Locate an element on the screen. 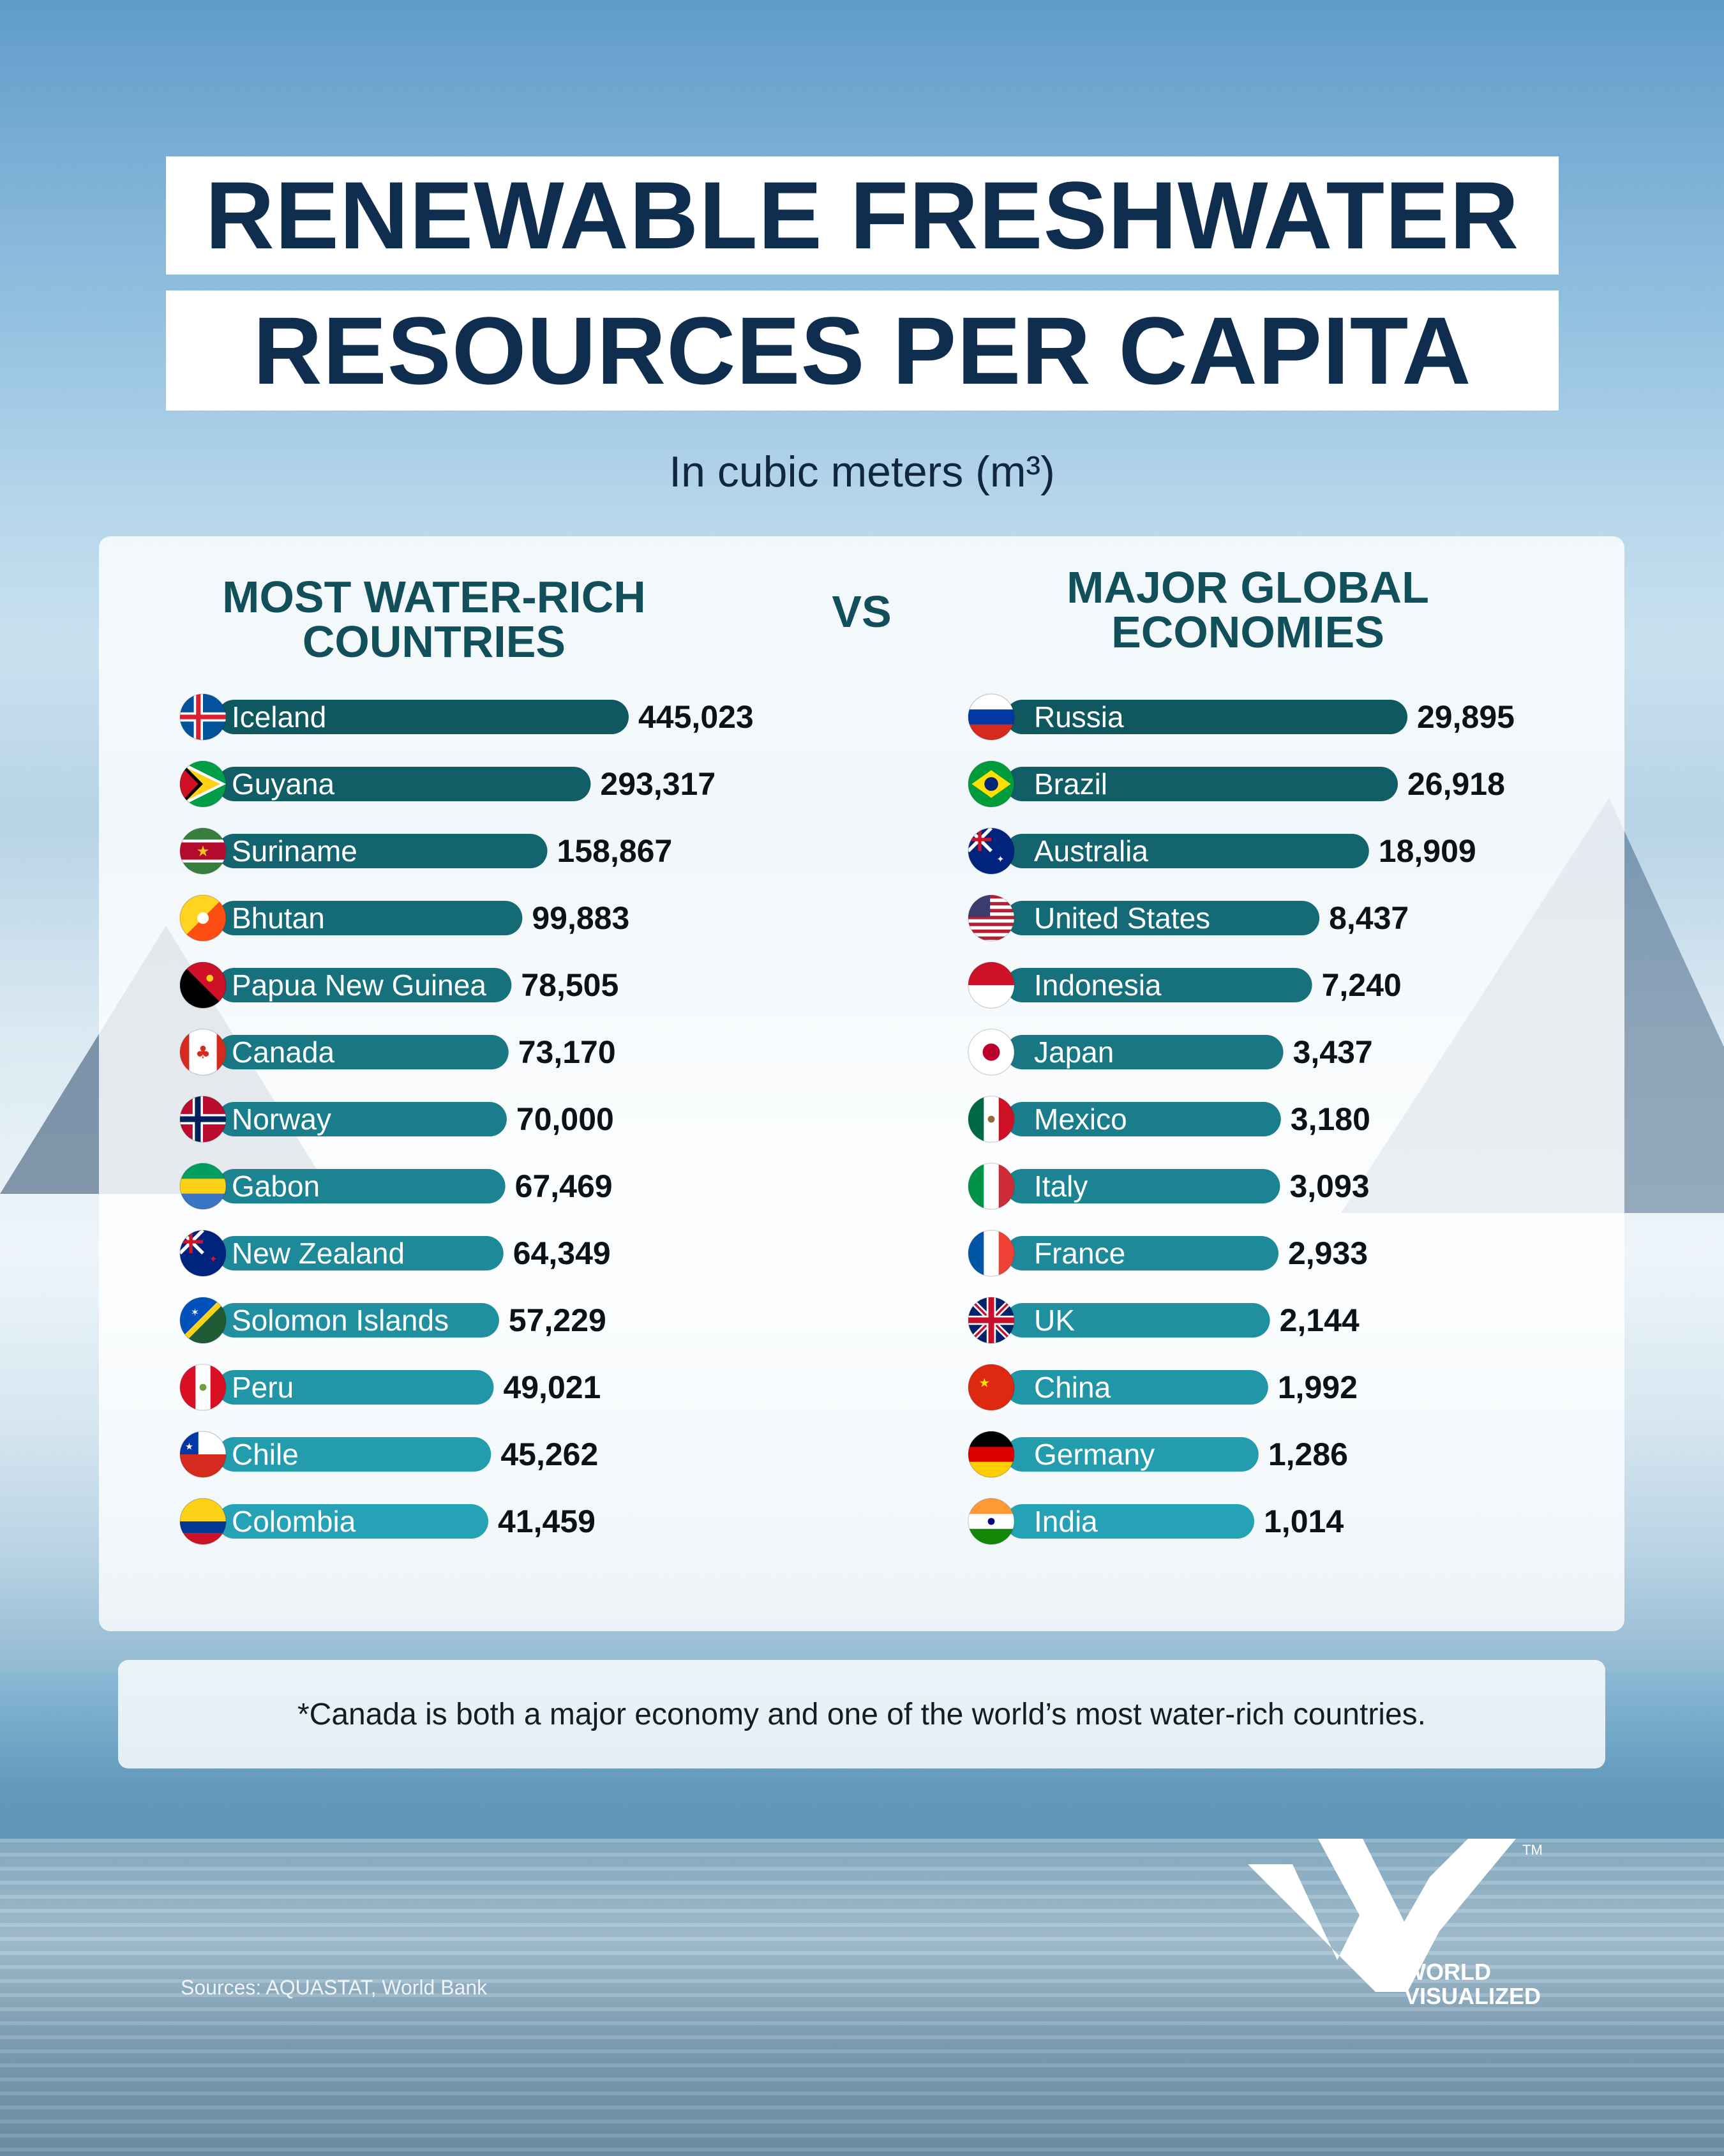  left-category-label: Bhutan is located at coordinates (278, 918).